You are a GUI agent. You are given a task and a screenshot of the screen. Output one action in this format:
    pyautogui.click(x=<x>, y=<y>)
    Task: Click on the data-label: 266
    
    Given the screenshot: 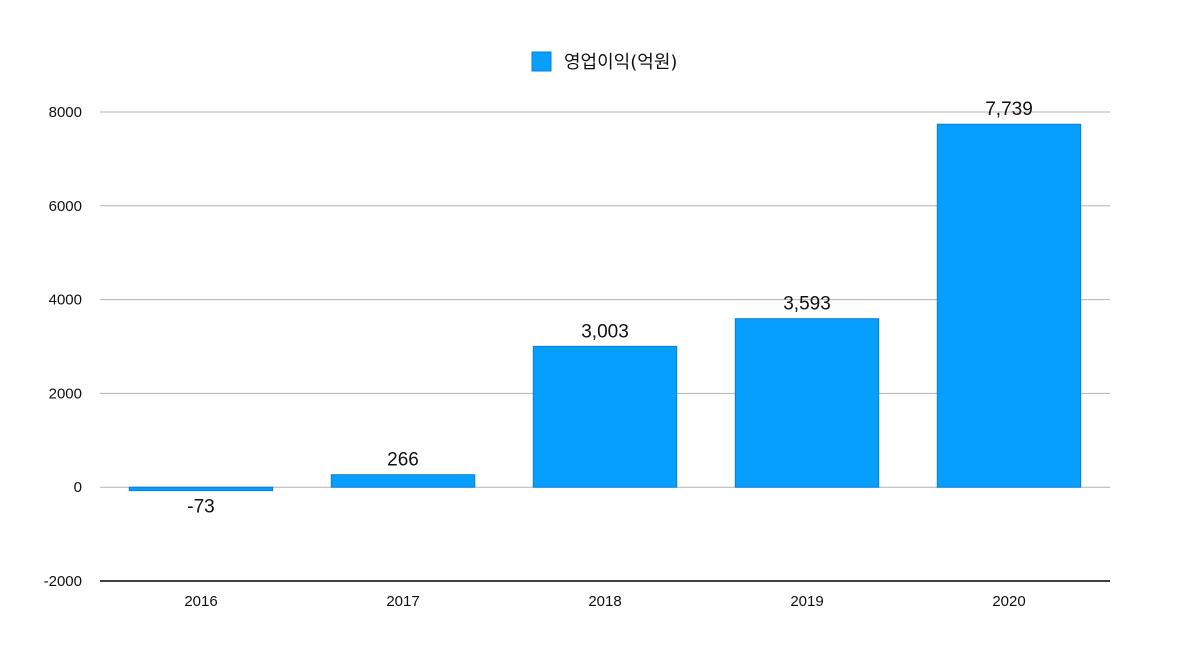 What is the action you would take?
    pyautogui.click(x=403, y=460)
    